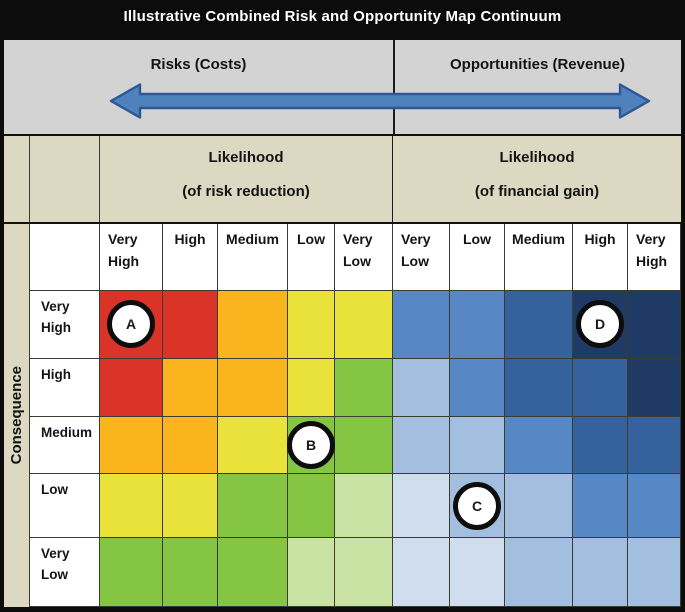  I want to click on grid-cell-r3-c8, so click(600, 506).